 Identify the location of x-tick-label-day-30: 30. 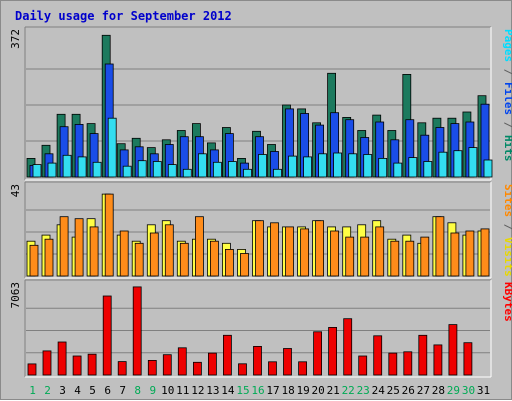
(468, 390).